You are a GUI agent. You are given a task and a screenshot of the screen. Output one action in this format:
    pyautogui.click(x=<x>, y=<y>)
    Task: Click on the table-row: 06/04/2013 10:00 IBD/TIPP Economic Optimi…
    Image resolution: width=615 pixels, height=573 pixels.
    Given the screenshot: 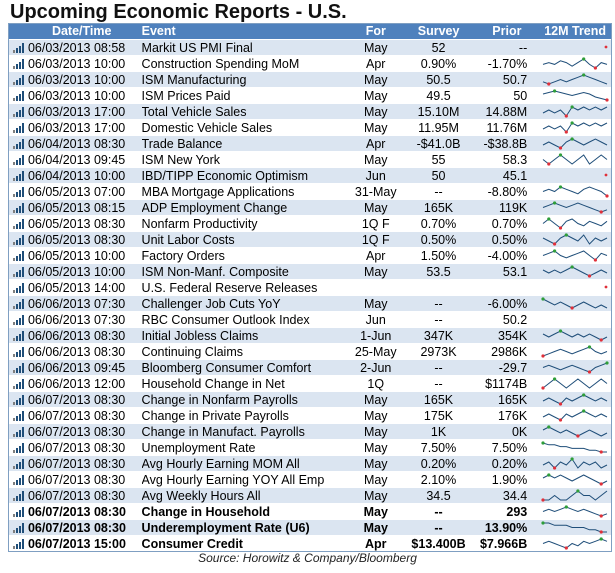 What is the action you would take?
    pyautogui.click(x=310, y=175)
    